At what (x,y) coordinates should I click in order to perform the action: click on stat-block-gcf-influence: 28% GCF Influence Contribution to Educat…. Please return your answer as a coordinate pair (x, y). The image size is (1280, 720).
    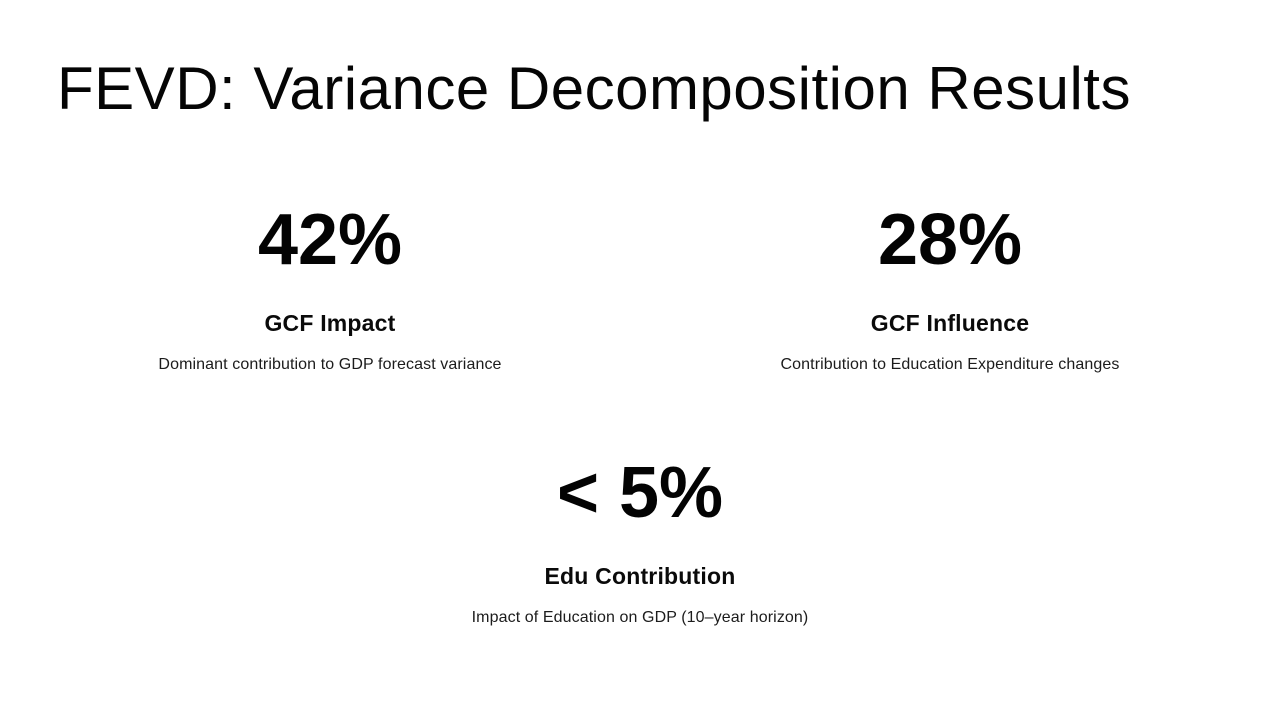
    Looking at the image, I should click on (950, 288).